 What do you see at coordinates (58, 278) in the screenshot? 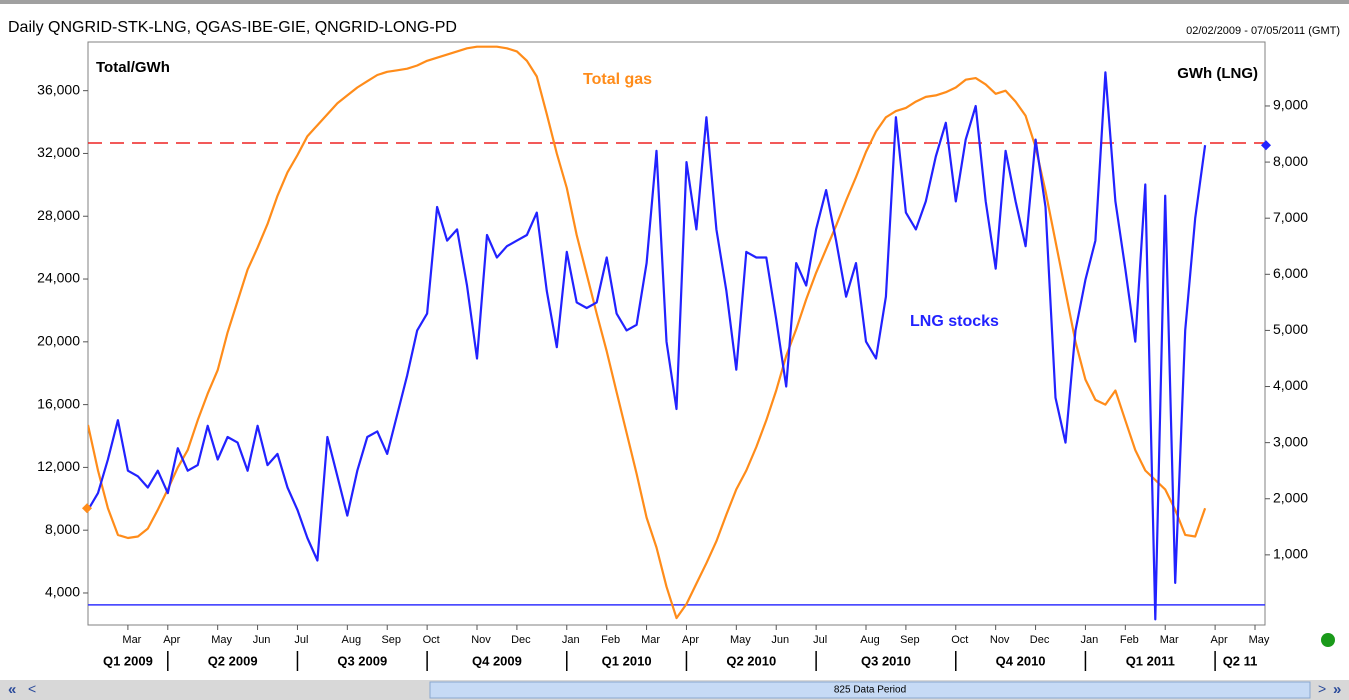
I see `y-tick-label: 24,000` at bounding box center [58, 278].